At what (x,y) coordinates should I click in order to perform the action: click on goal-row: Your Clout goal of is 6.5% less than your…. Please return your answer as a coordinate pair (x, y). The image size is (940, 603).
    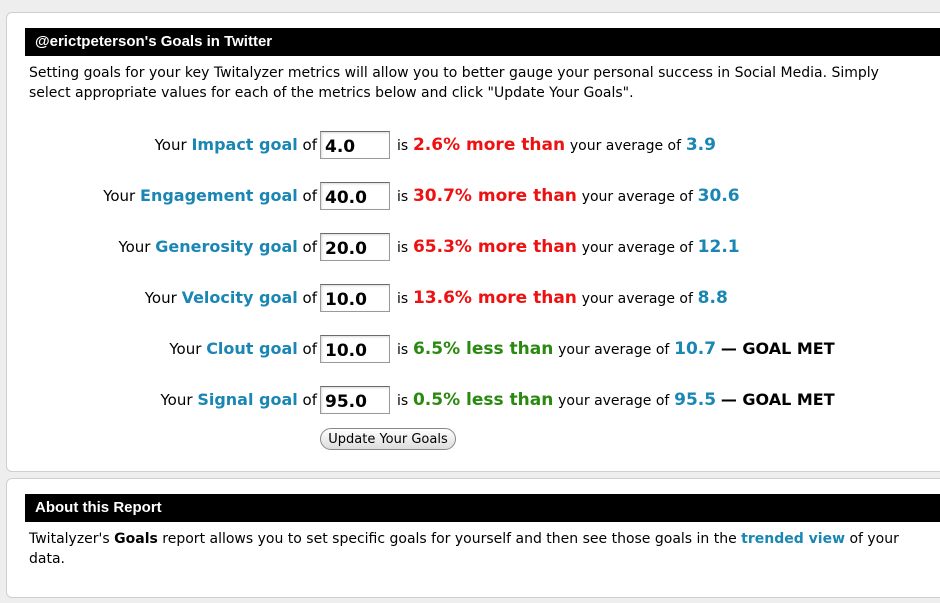
    Looking at the image, I should click on (473, 349).